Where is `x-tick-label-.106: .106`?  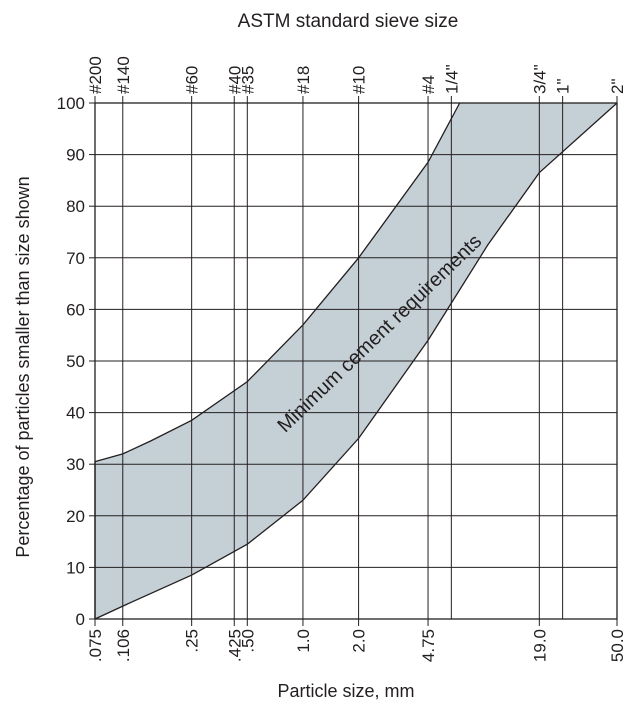
x-tick-label-.106: .106 is located at coordinates (123, 645).